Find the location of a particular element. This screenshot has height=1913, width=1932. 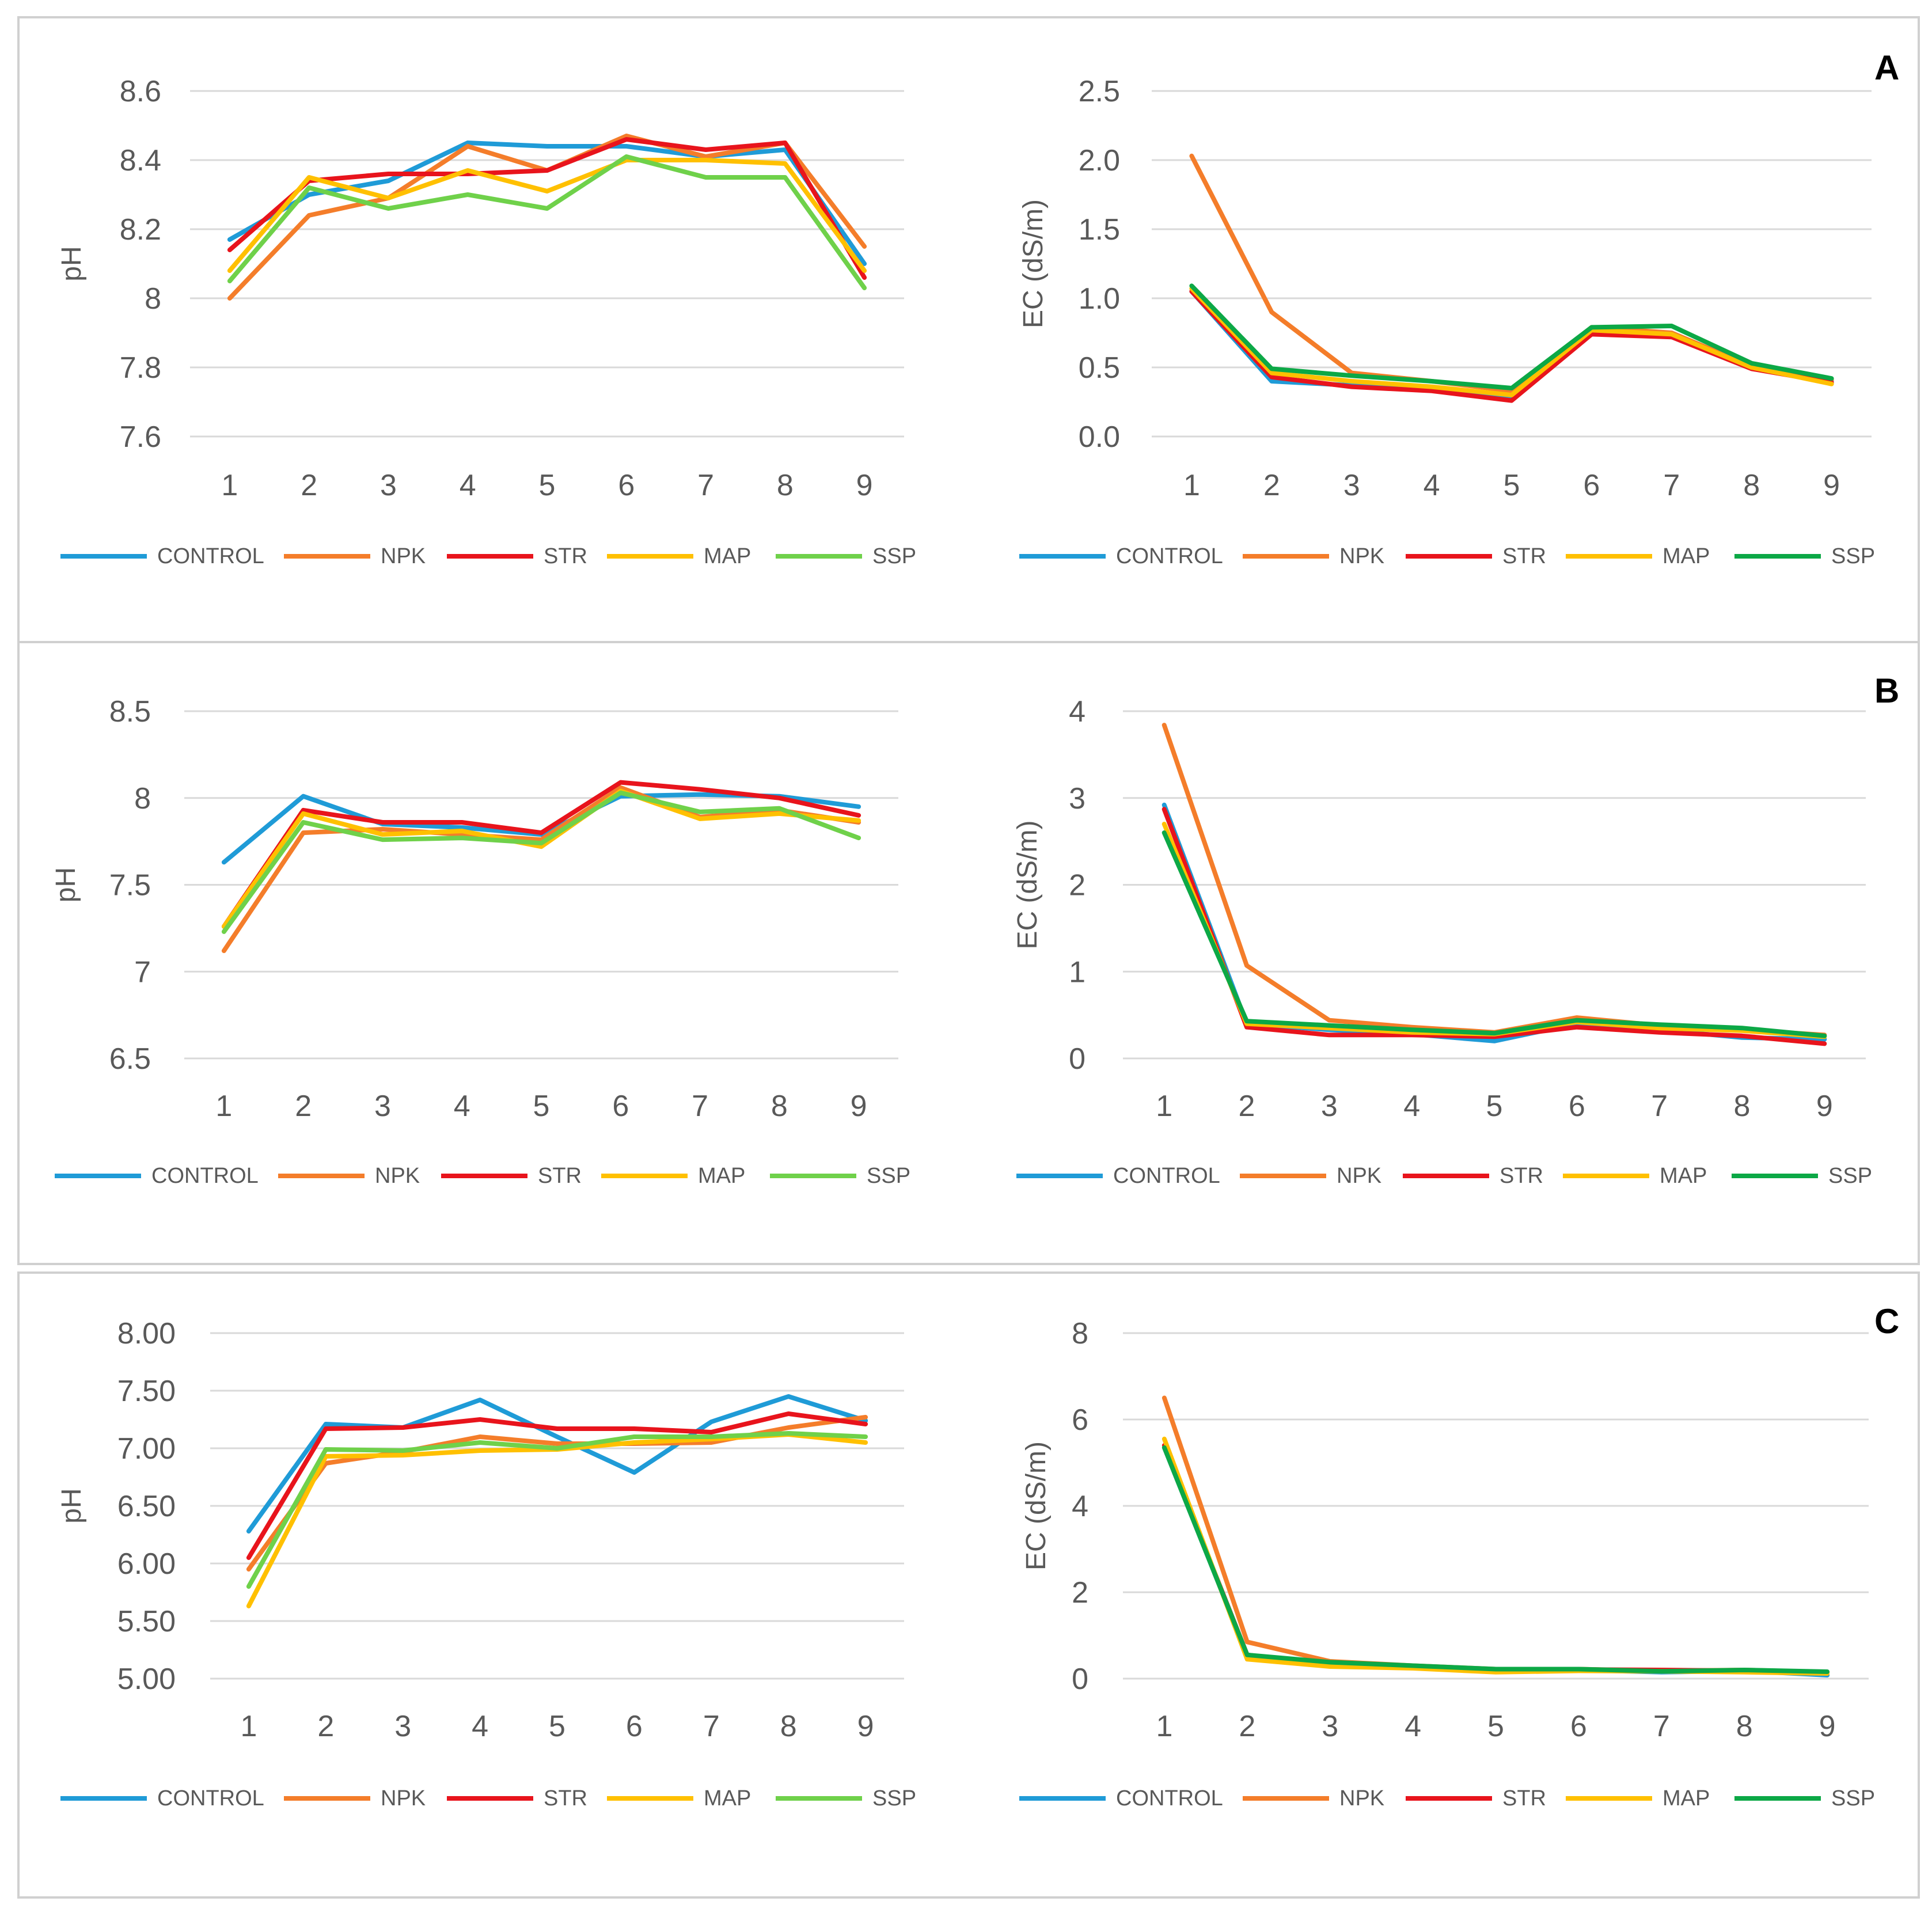

y-tick-label: 6 is located at coordinates (1080, 1420).